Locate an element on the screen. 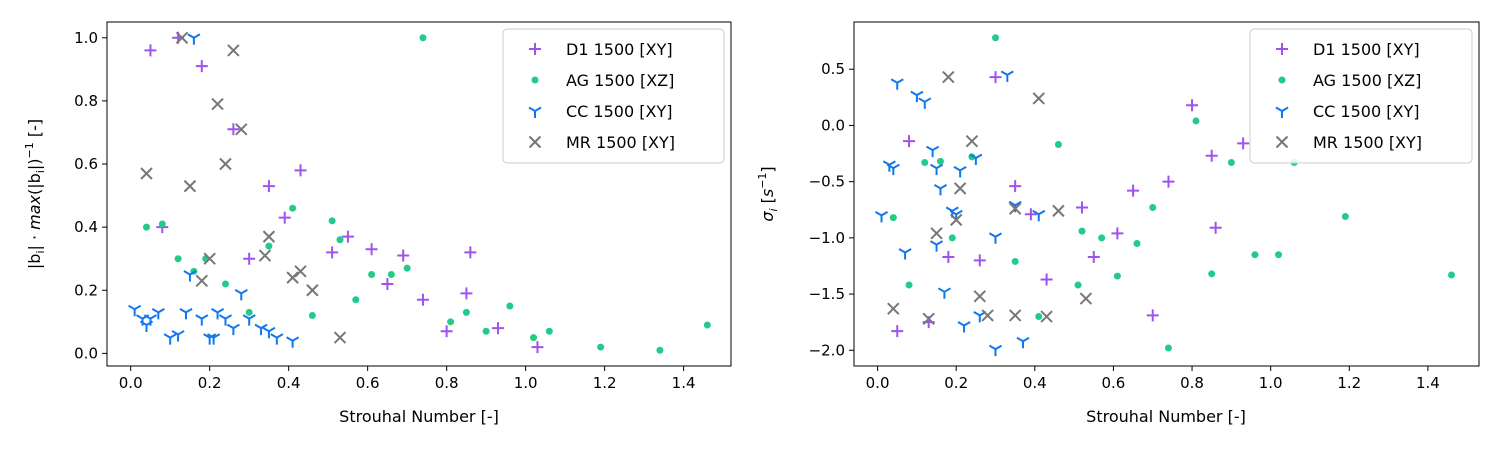  left-y-label-sub-i: i is located at coordinates (40, 251).